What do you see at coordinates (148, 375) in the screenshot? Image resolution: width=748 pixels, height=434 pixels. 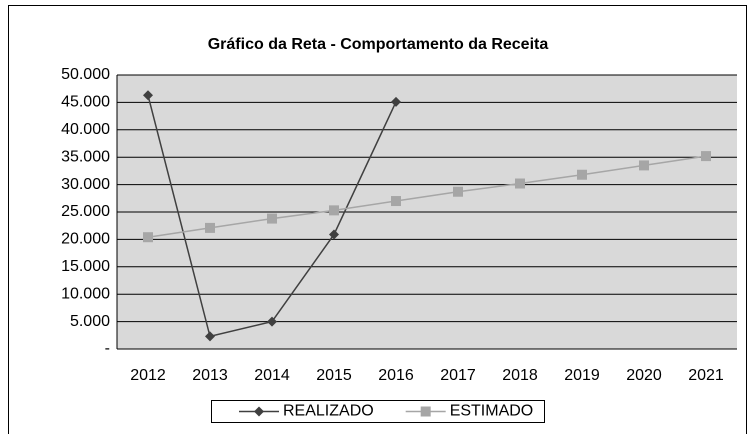 I see `x-tick-label: 2012` at bounding box center [148, 375].